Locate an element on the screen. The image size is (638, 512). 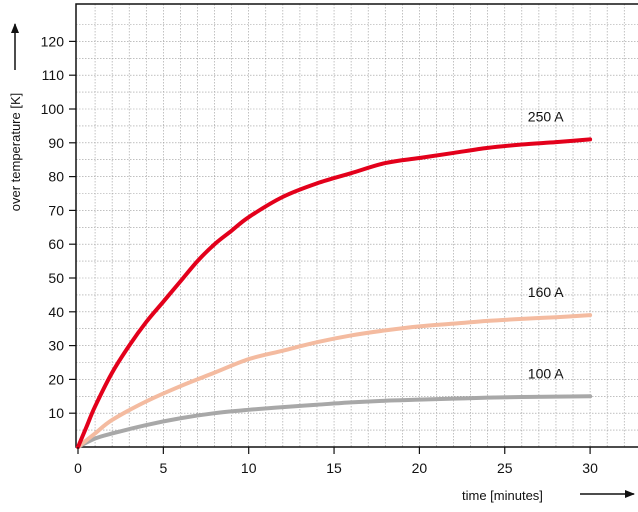
y-tick-label: 120 is located at coordinates (53, 41).